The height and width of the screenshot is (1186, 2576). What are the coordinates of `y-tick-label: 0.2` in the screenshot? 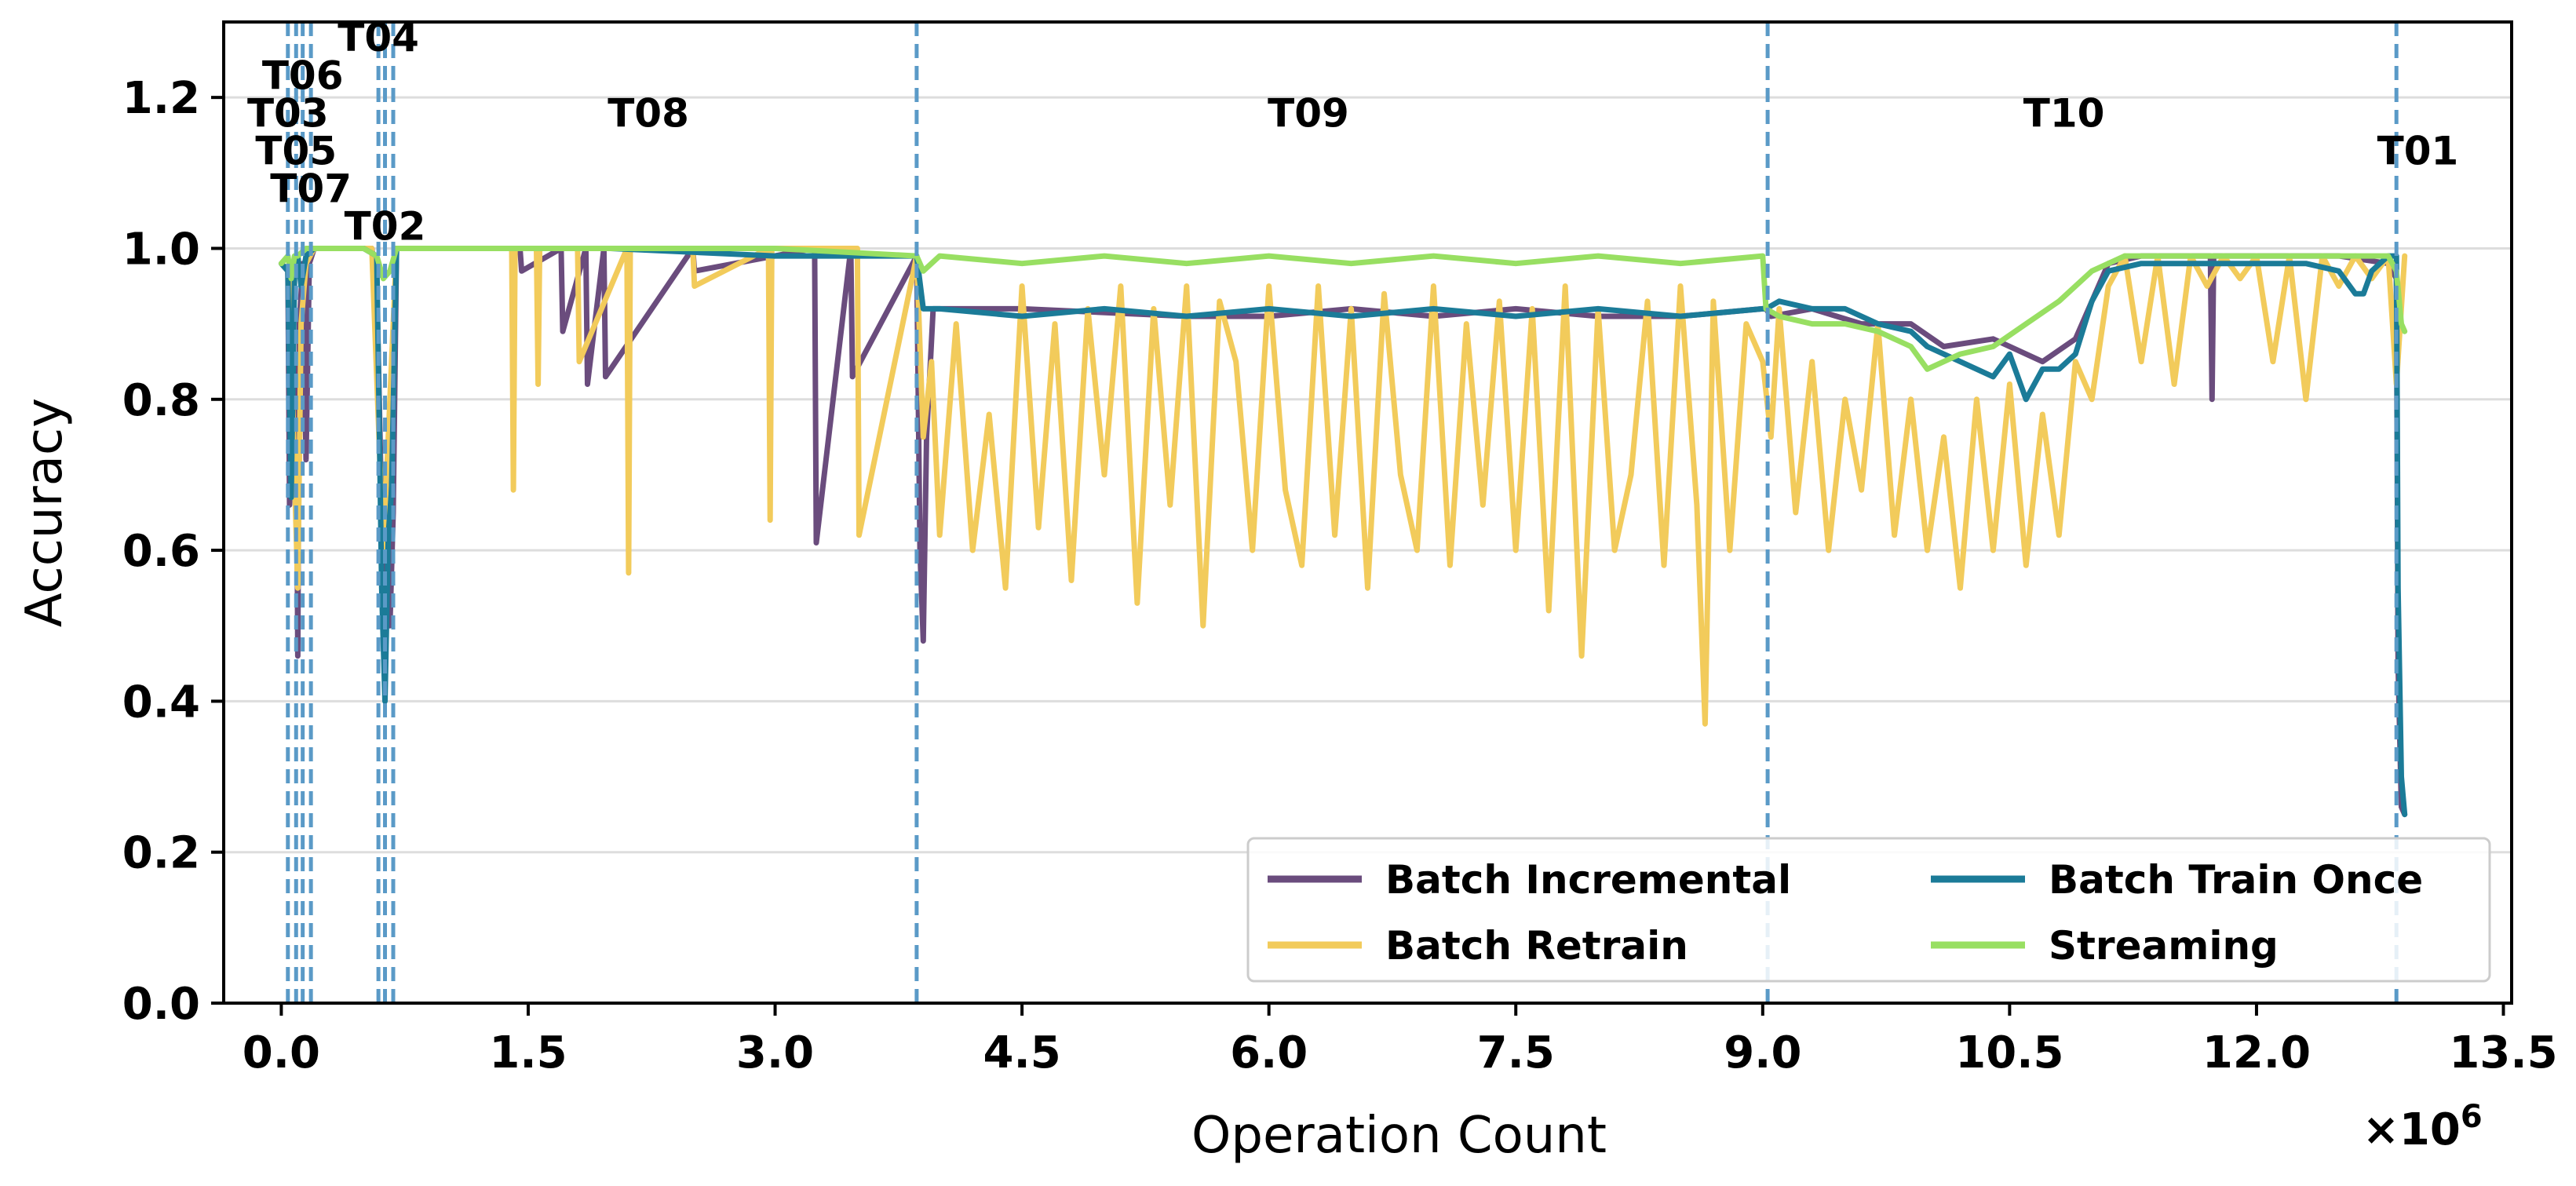 It's located at (161, 853).